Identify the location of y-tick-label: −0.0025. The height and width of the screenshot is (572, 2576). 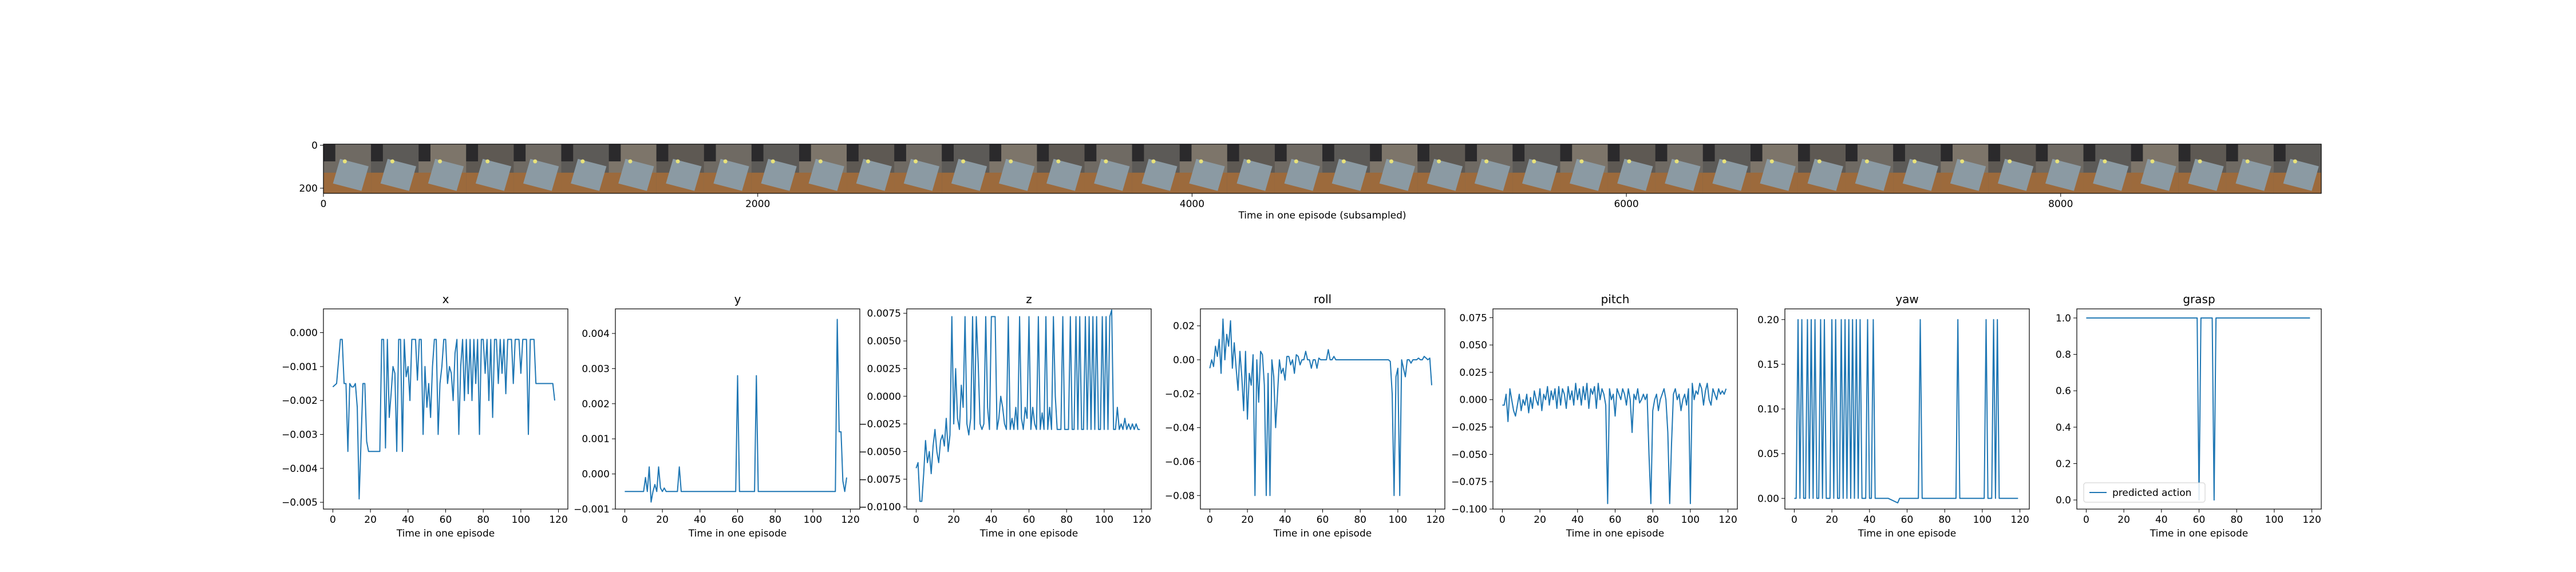
(880, 424).